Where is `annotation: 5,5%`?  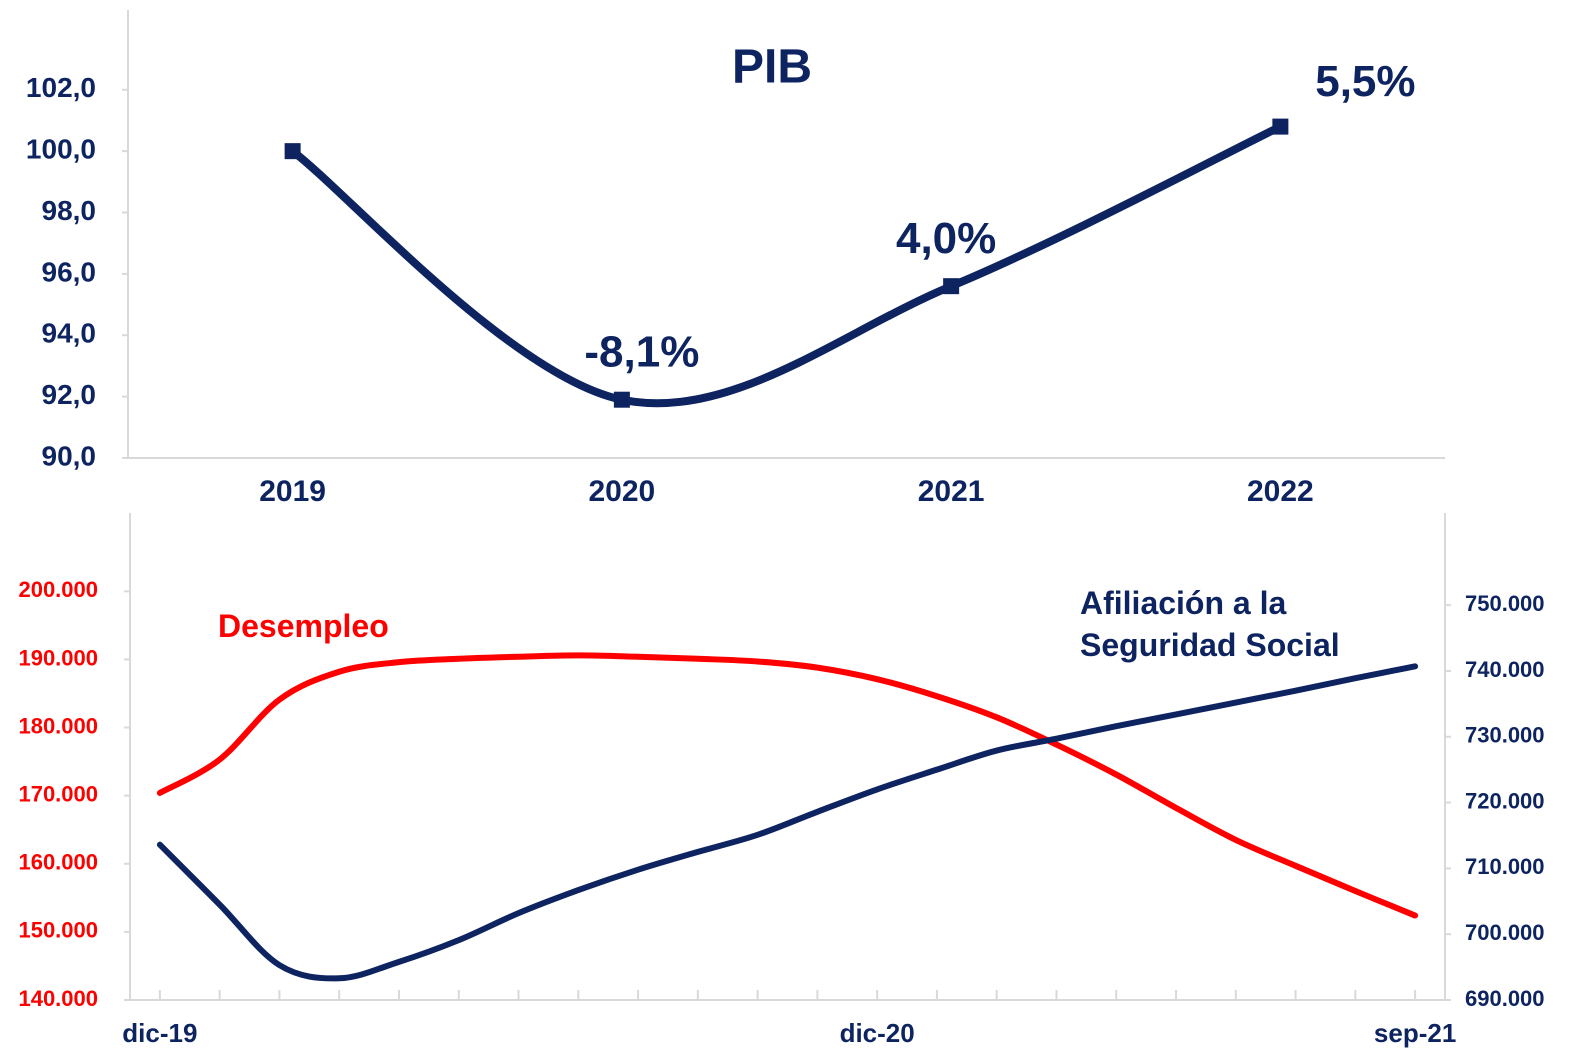 annotation: 5,5% is located at coordinates (1365, 81).